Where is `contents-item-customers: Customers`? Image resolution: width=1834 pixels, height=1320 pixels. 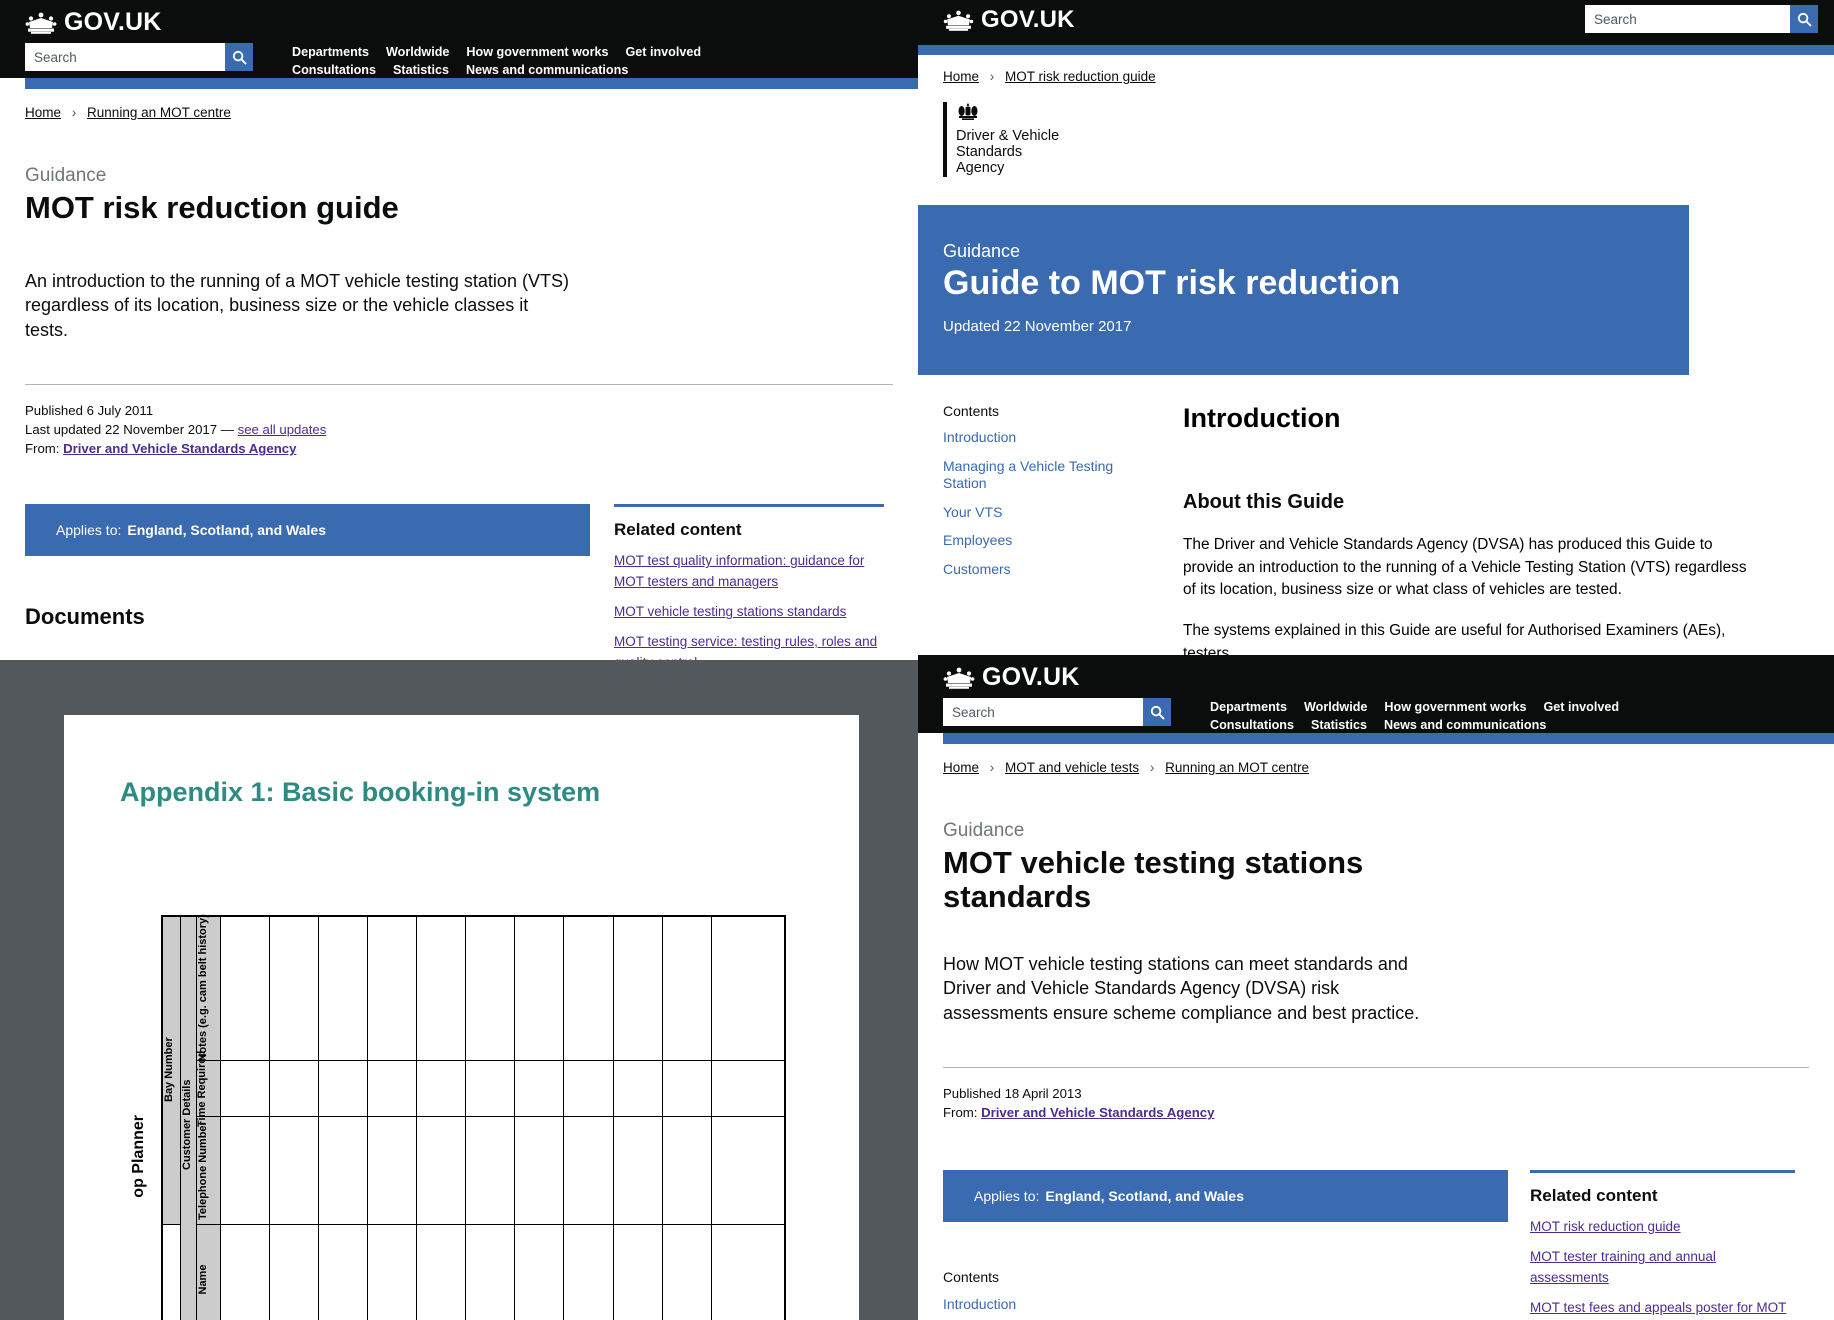 contents-item-customers: Customers is located at coordinates (977, 568).